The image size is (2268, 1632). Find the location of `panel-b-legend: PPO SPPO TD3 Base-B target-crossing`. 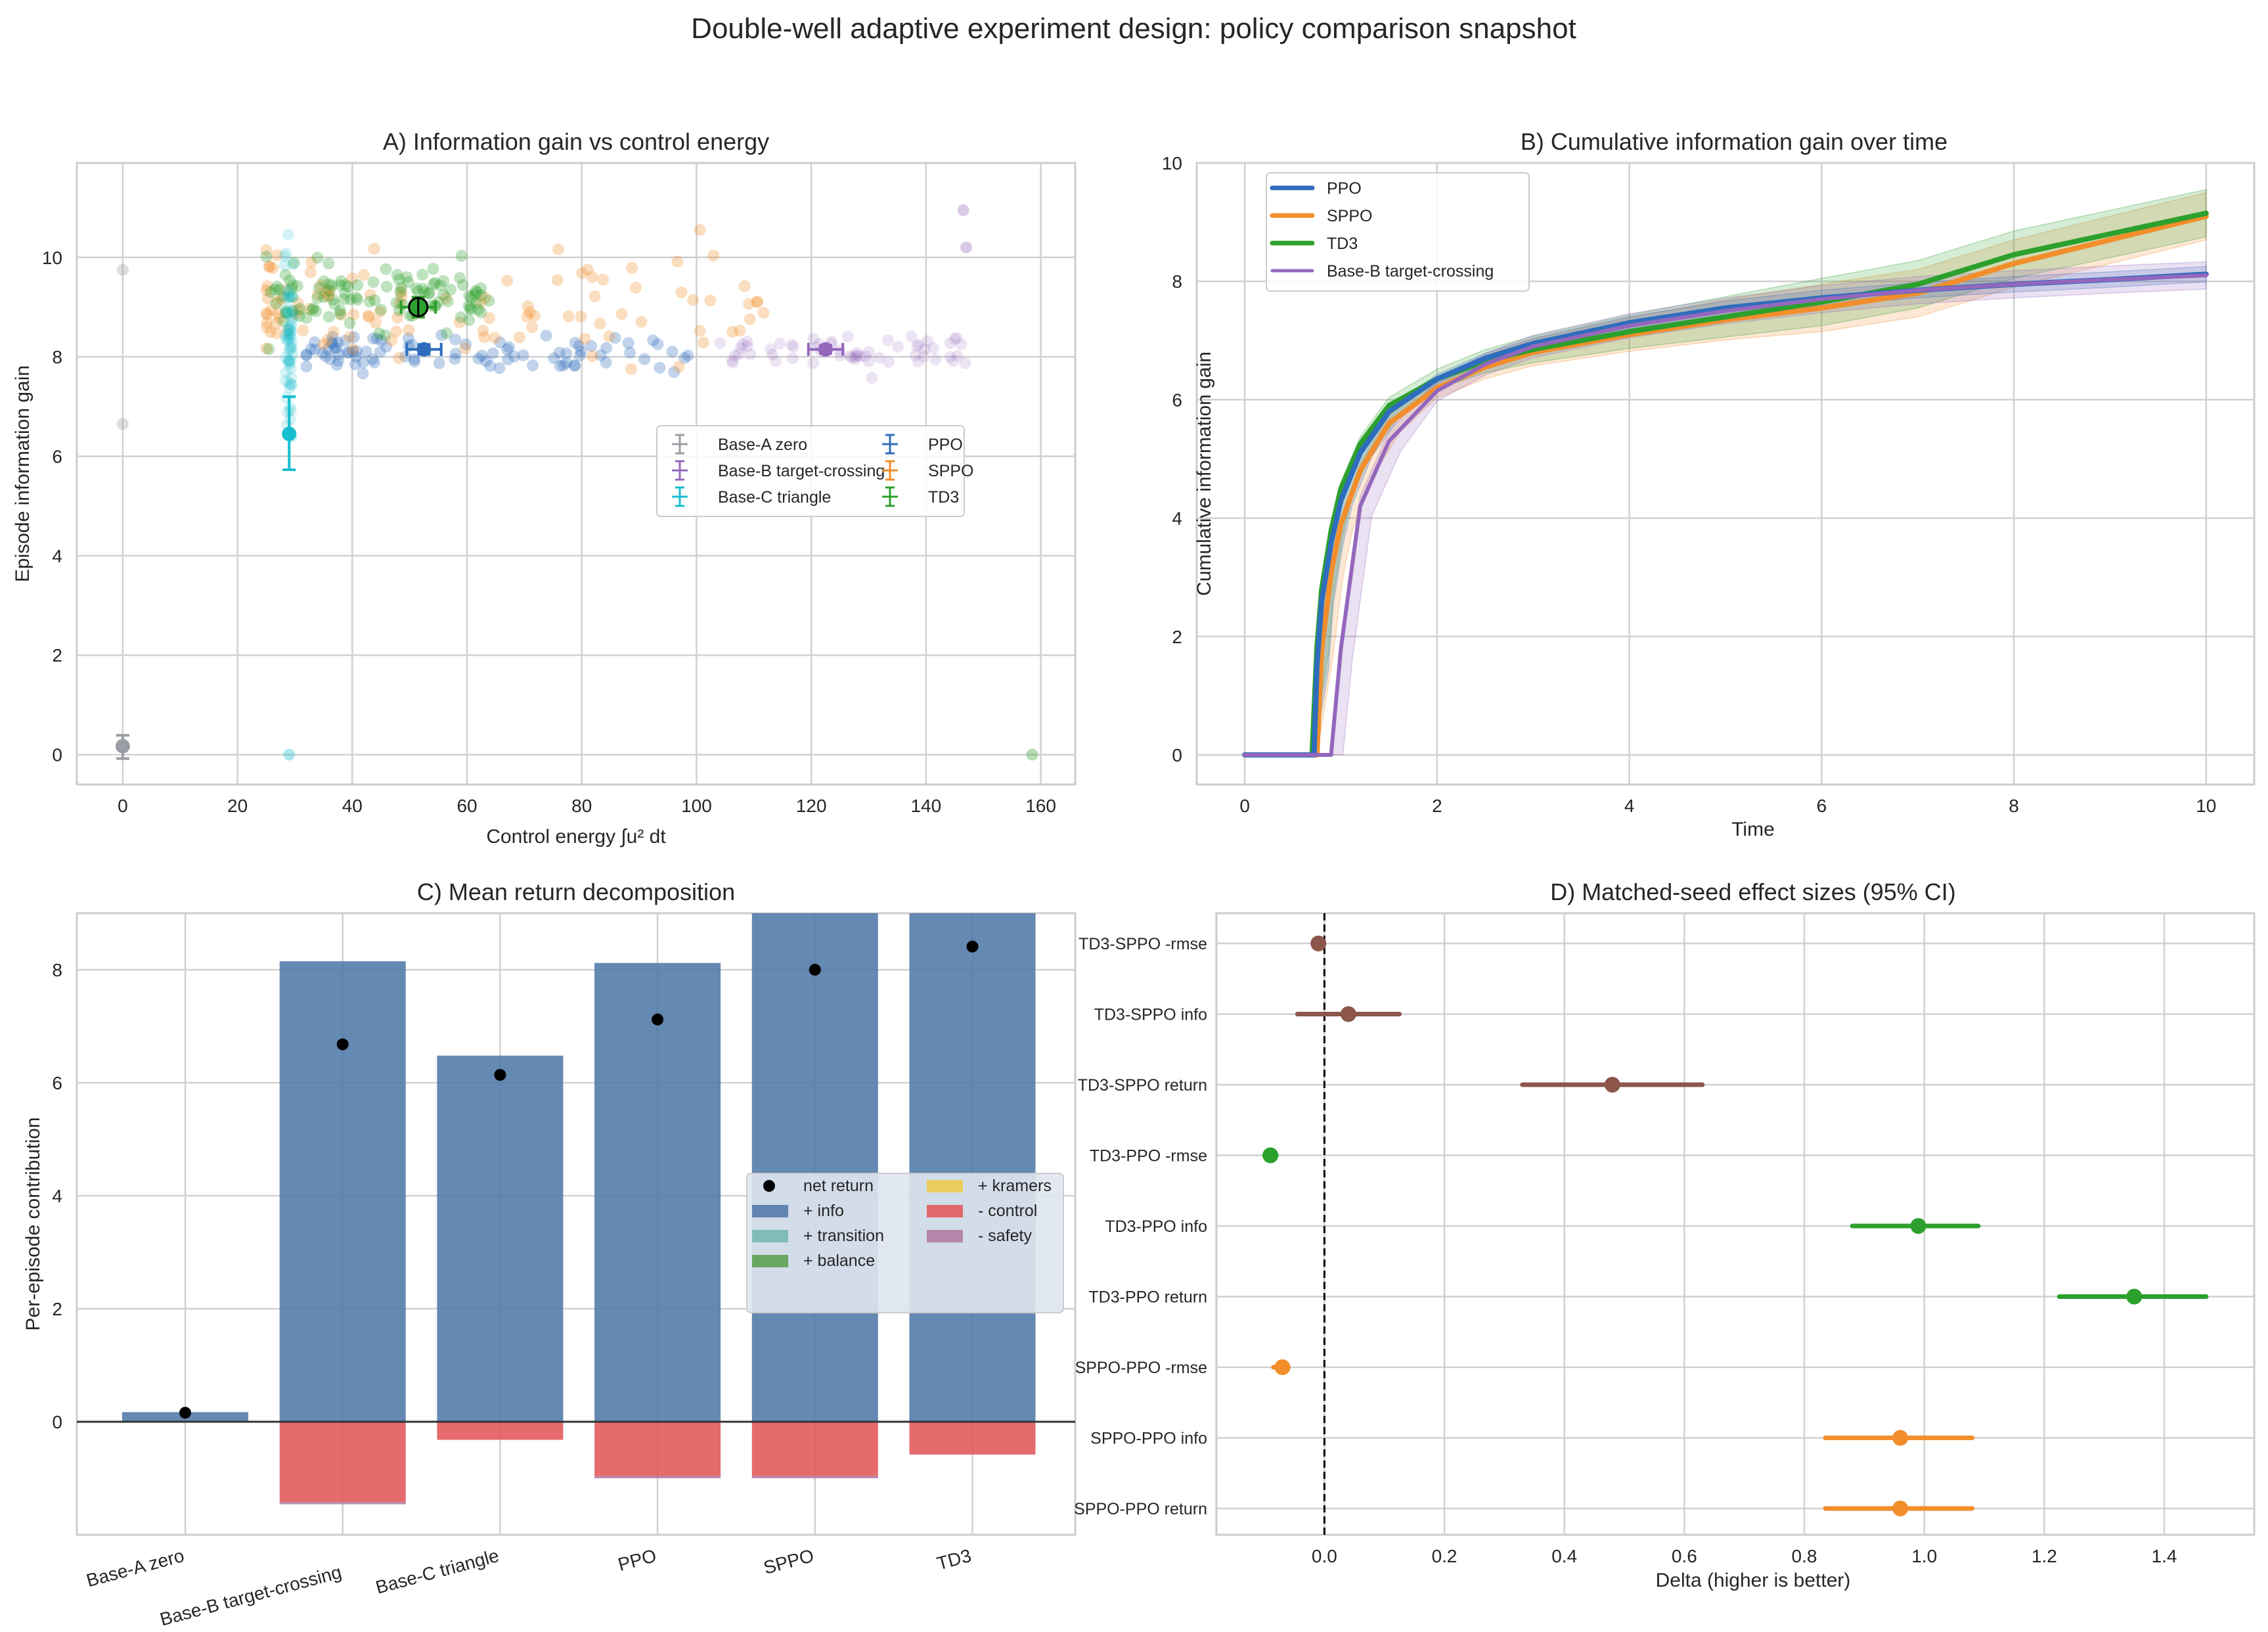

panel-b-legend: PPO SPPO TD3 Base-B target-crossing is located at coordinates (1398, 232).